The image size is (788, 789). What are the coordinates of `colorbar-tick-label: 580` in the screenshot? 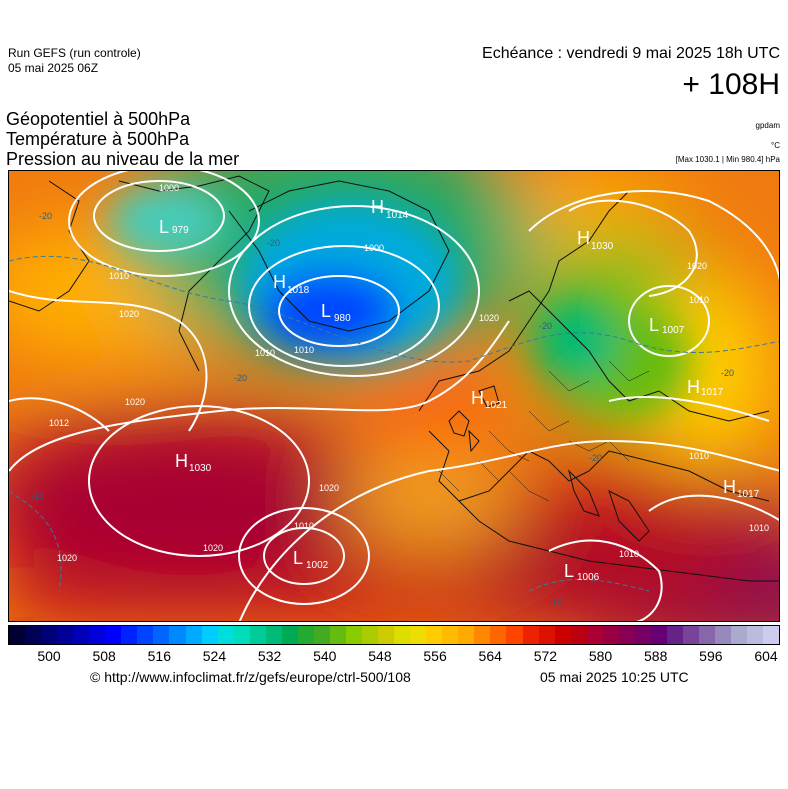 It's located at (600, 656).